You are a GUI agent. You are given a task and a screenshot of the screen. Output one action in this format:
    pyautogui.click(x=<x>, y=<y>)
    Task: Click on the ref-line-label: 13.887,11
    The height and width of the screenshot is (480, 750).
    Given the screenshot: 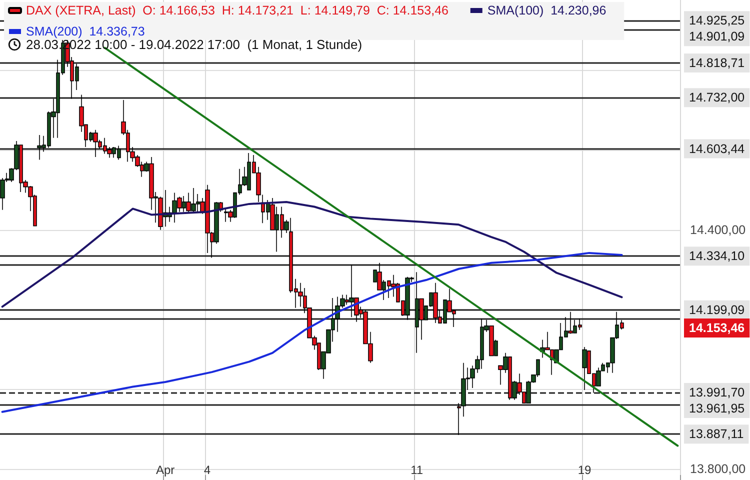 What is the action you would take?
    pyautogui.click(x=716, y=434)
    